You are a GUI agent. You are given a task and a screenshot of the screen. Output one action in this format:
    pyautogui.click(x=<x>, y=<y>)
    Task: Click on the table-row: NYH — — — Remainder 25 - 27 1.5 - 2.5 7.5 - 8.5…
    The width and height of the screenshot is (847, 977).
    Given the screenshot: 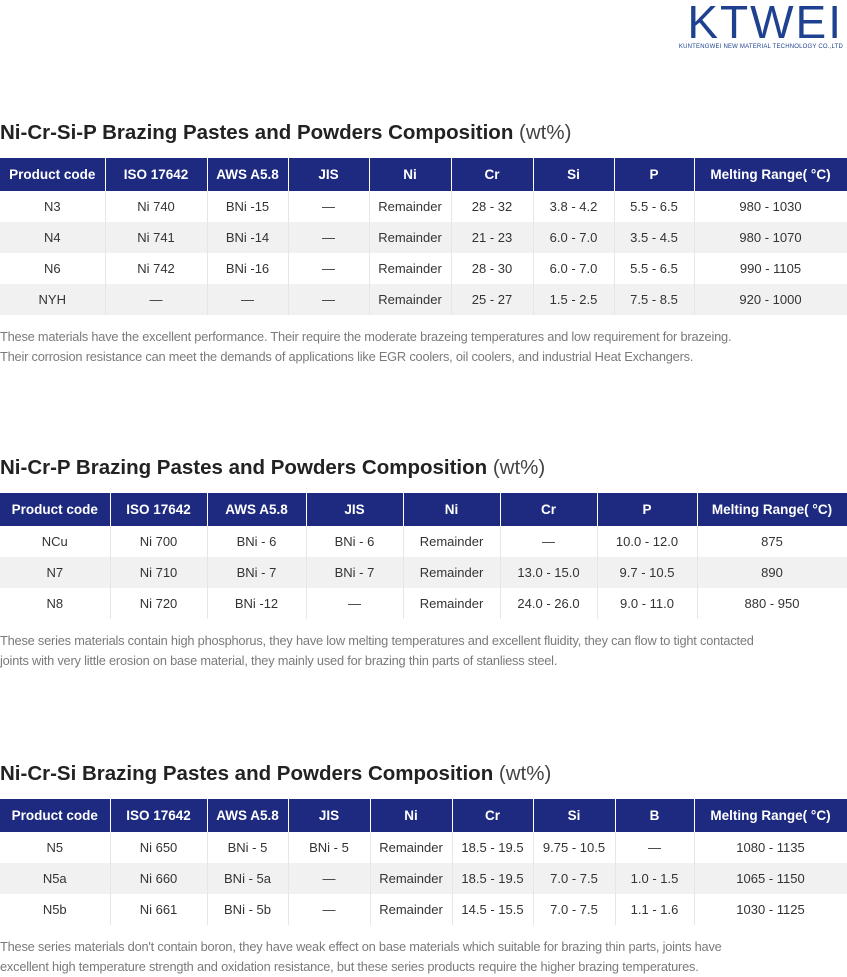 What is the action you would take?
    pyautogui.click(x=423, y=299)
    